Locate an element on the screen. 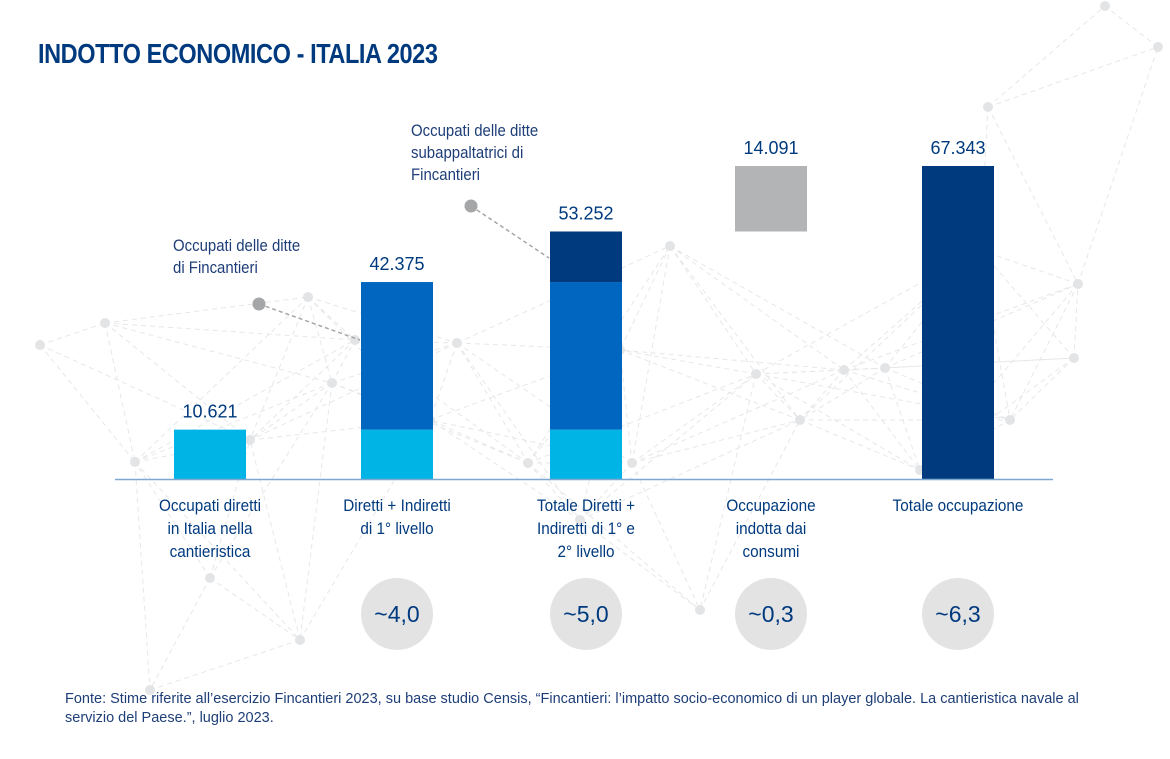 The image size is (1170, 759). multiplier-label: ~5,0 is located at coordinates (585, 614).